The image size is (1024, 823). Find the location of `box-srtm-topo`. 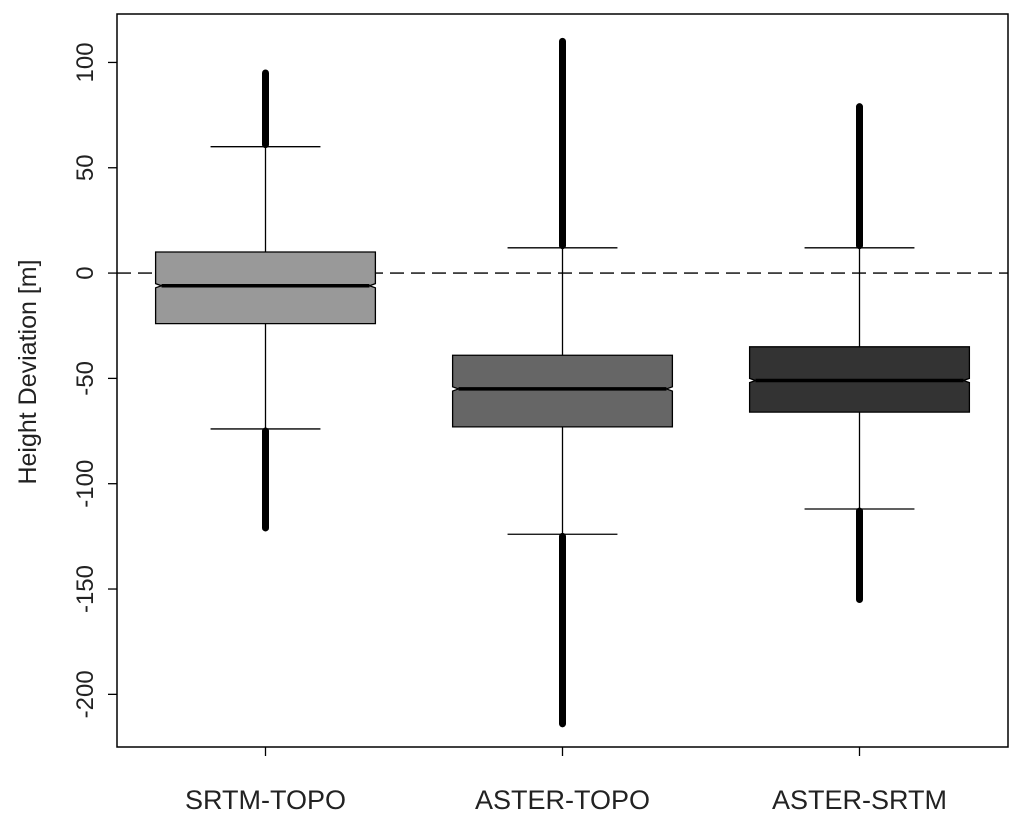

box-srtm-topo is located at coordinates (265, 300).